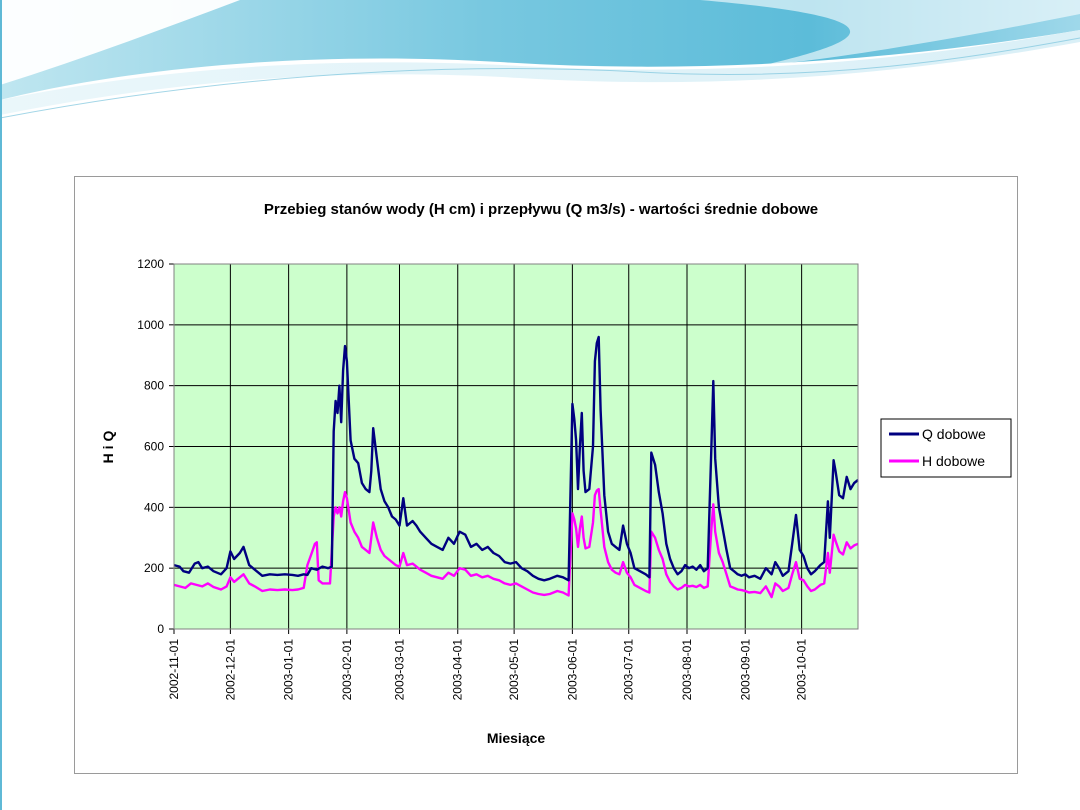 This screenshot has height=810, width=1080. Describe the element at coordinates (160, 629) in the screenshot. I see `y-tick-label: 0` at that location.